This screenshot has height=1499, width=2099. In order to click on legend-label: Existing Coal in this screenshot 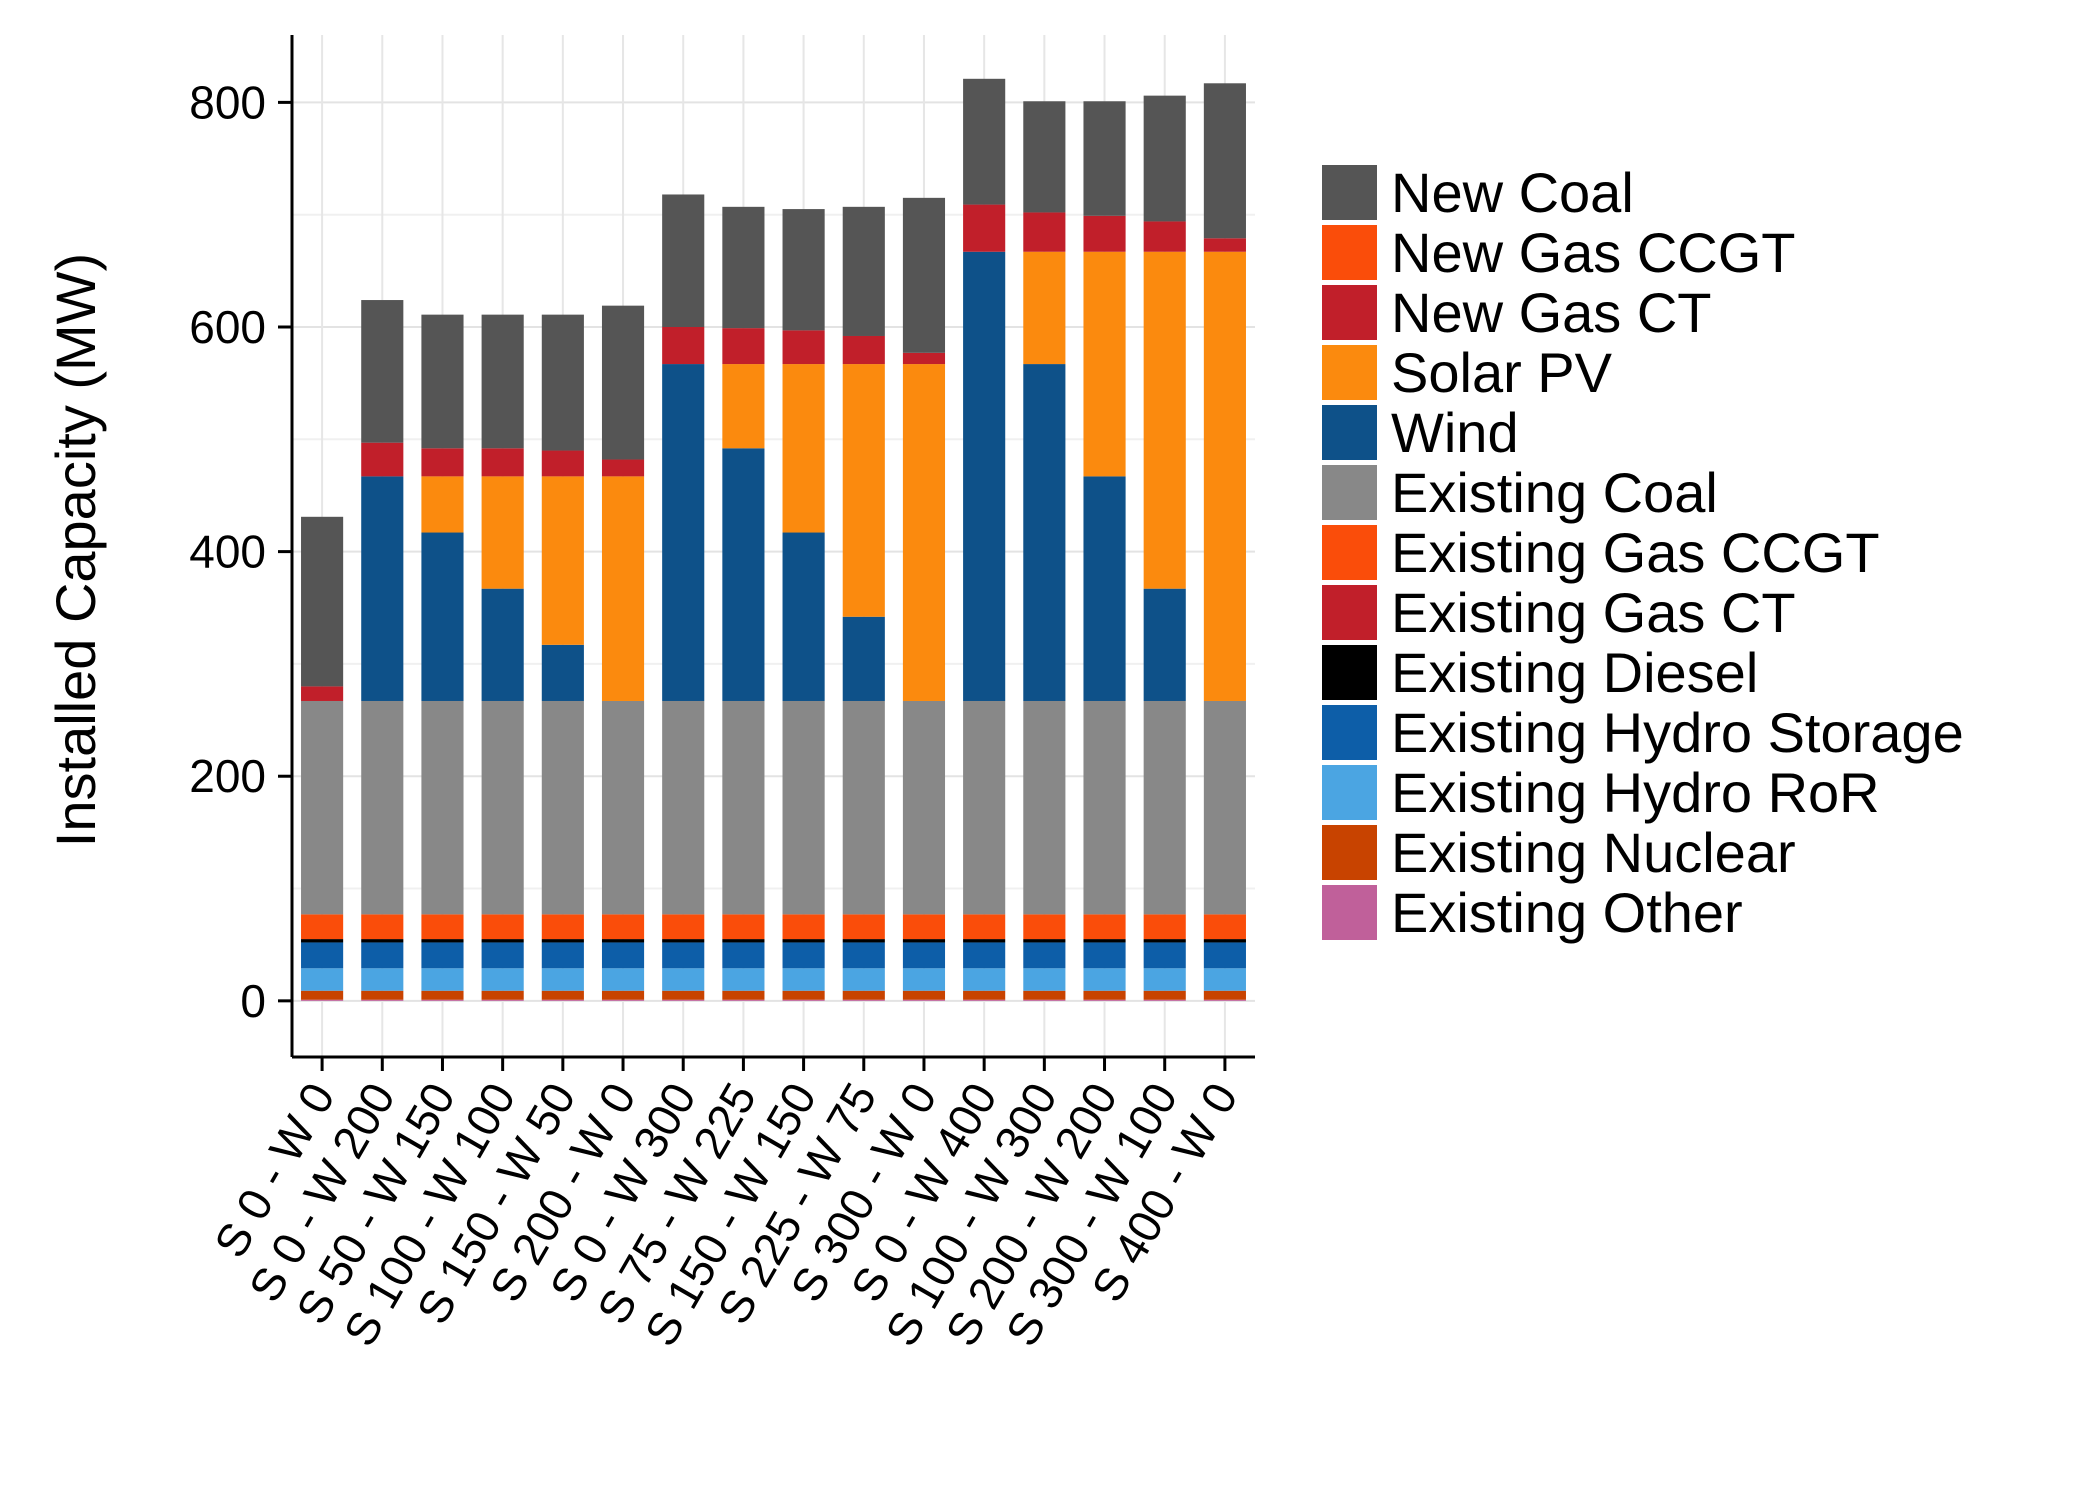, I will do `click(1554, 492)`.